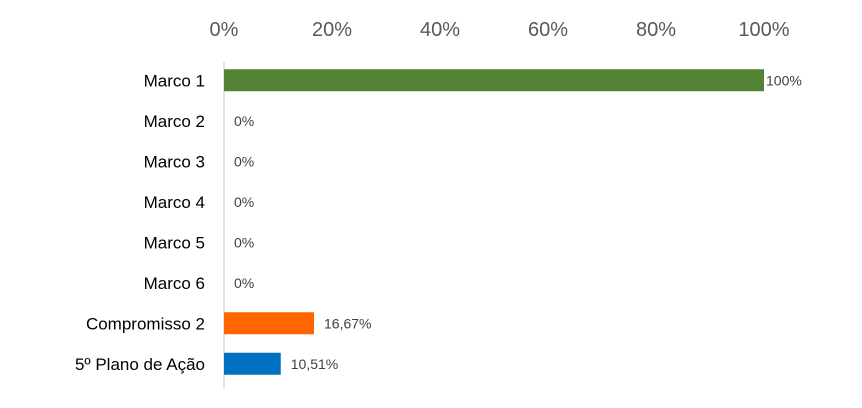 The image size is (862, 408). Describe the element at coordinates (440, 30) in the screenshot. I see `x-tick-label: 40%` at that location.